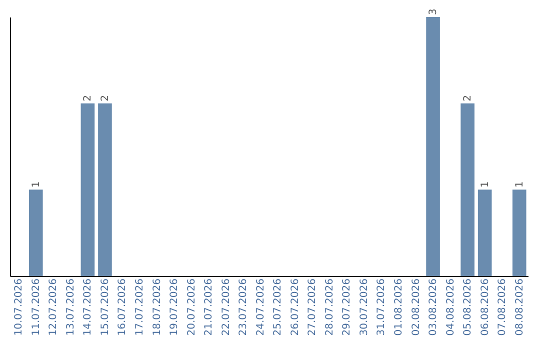  Describe the element at coordinates (157, 307) in the screenshot. I see `x-tick-label: 18.07.2026` at that location.